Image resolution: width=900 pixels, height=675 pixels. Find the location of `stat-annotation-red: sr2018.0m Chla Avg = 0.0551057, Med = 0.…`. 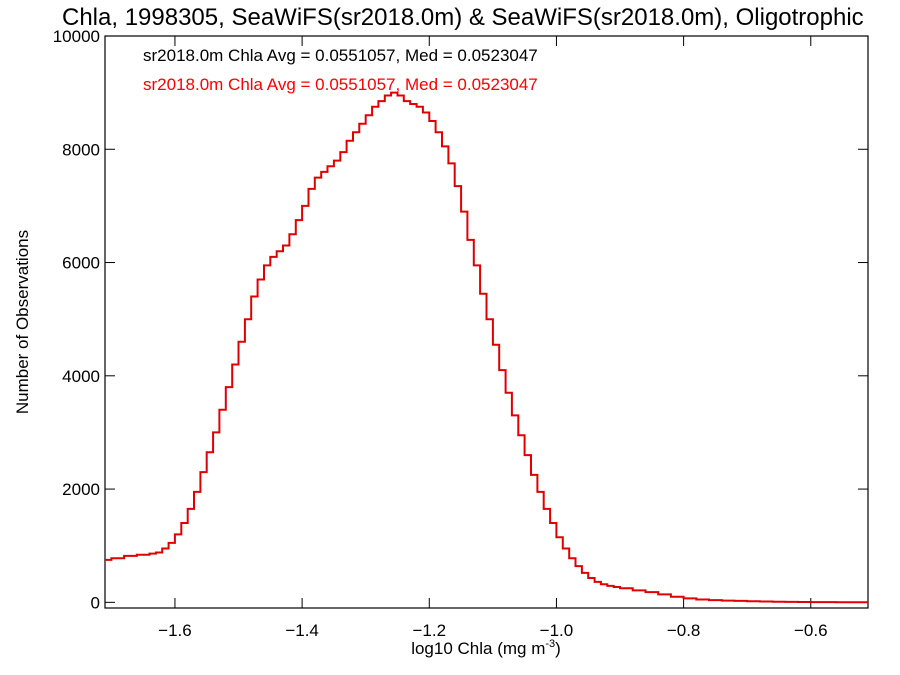

stat-annotation-red: sr2018.0m Chla Avg = 0.0551057, Med = 0.… is located at coordinates (340, 84).